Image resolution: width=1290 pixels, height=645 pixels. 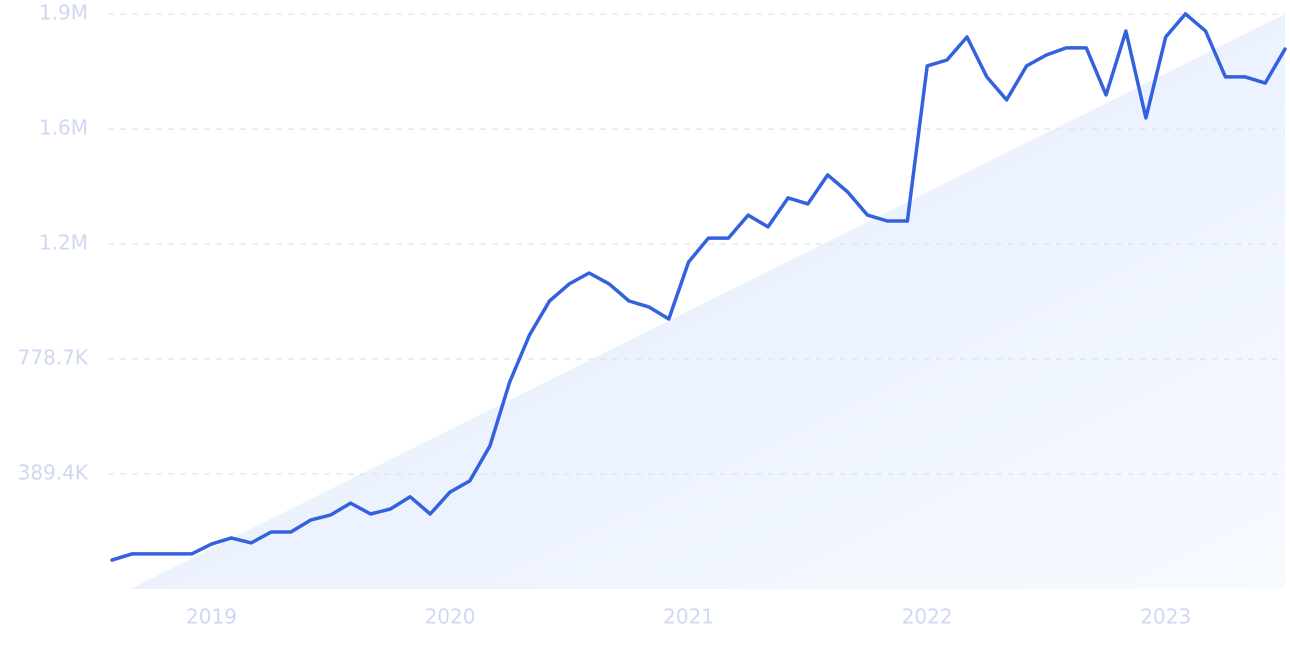 I want to click on x-tick-label: 2021, so click(x=688, y=617).